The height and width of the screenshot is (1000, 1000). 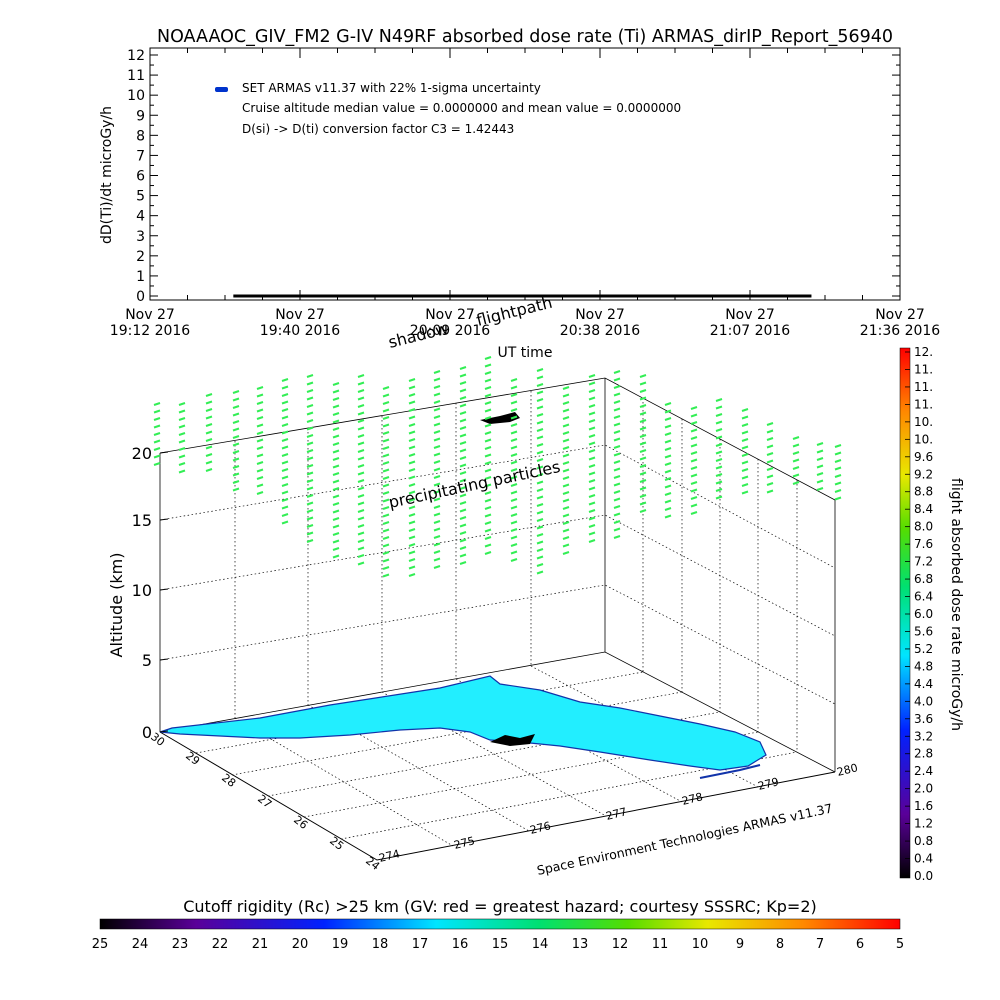 What do you see at coordinates (140, 217) in the screenshot?
I see `y-tick-label: 4` at bounding box center [140, 217].